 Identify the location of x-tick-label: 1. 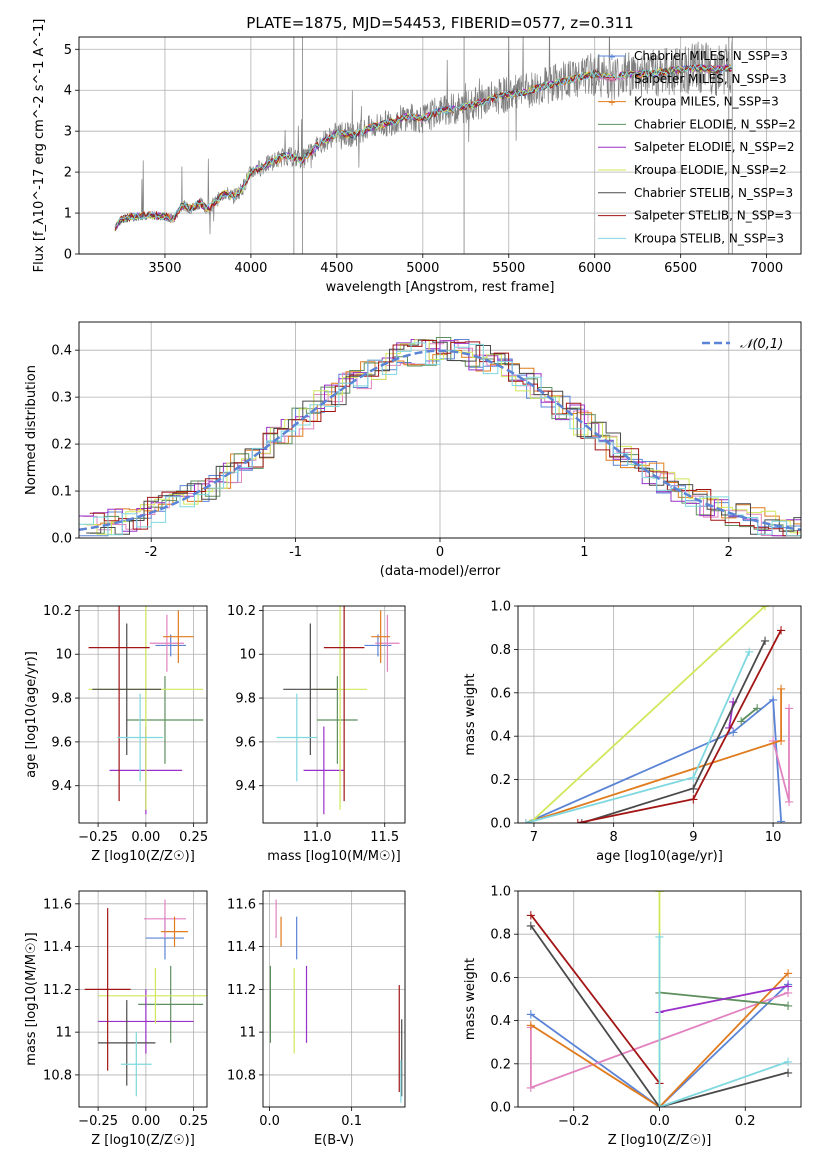
(584, 552).